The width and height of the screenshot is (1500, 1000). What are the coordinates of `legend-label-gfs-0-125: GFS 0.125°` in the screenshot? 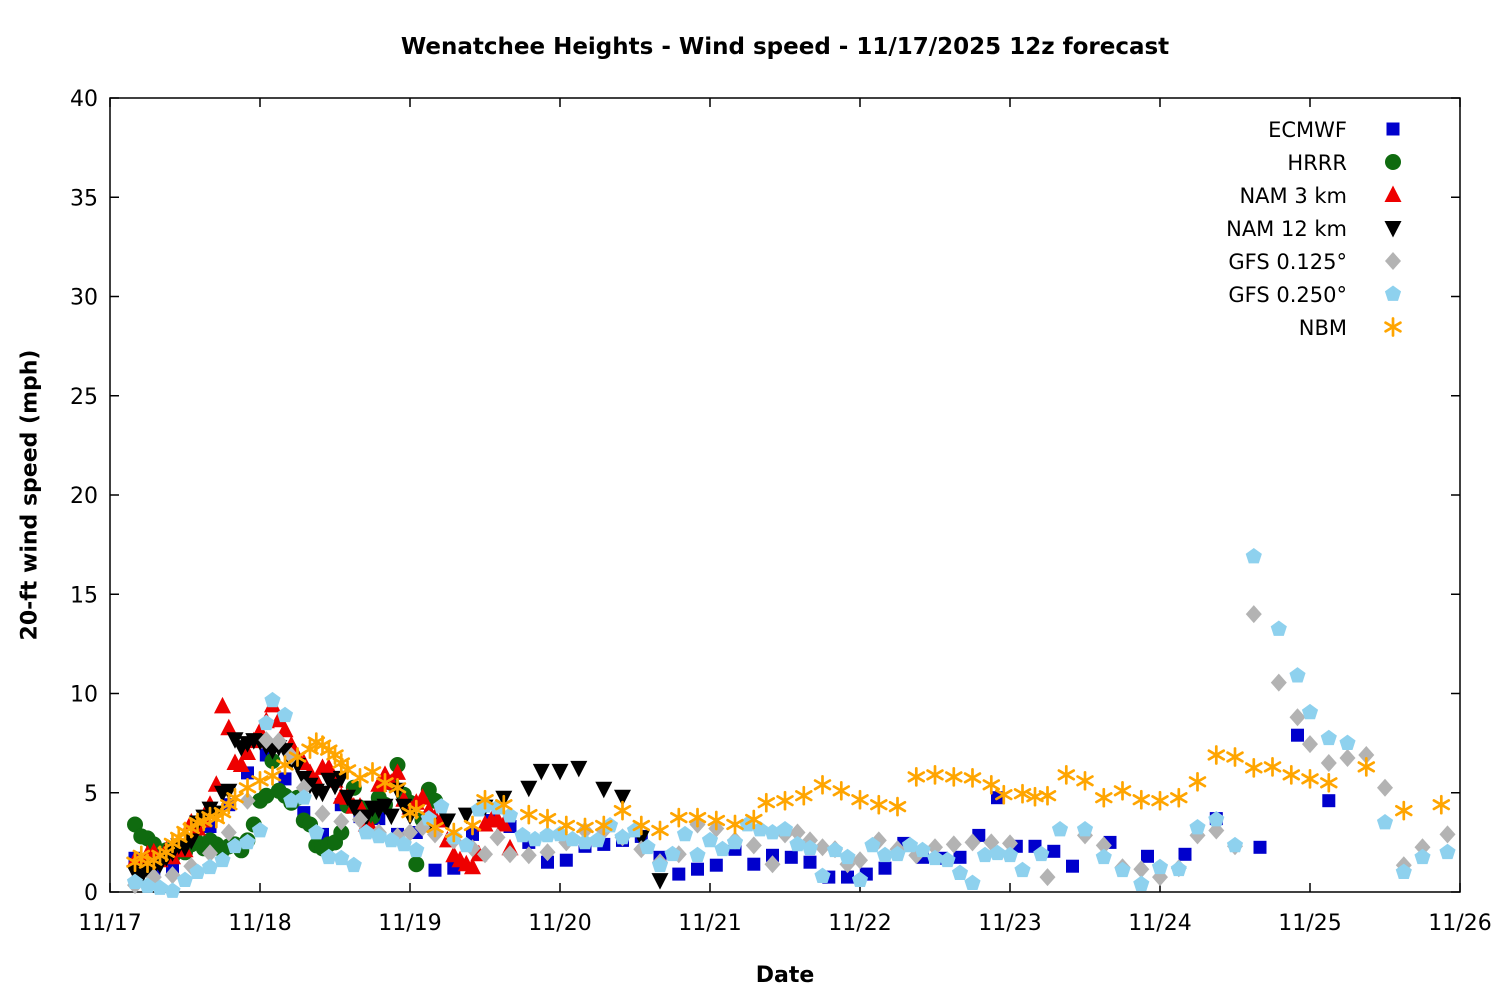 It's located at (1287, 262).